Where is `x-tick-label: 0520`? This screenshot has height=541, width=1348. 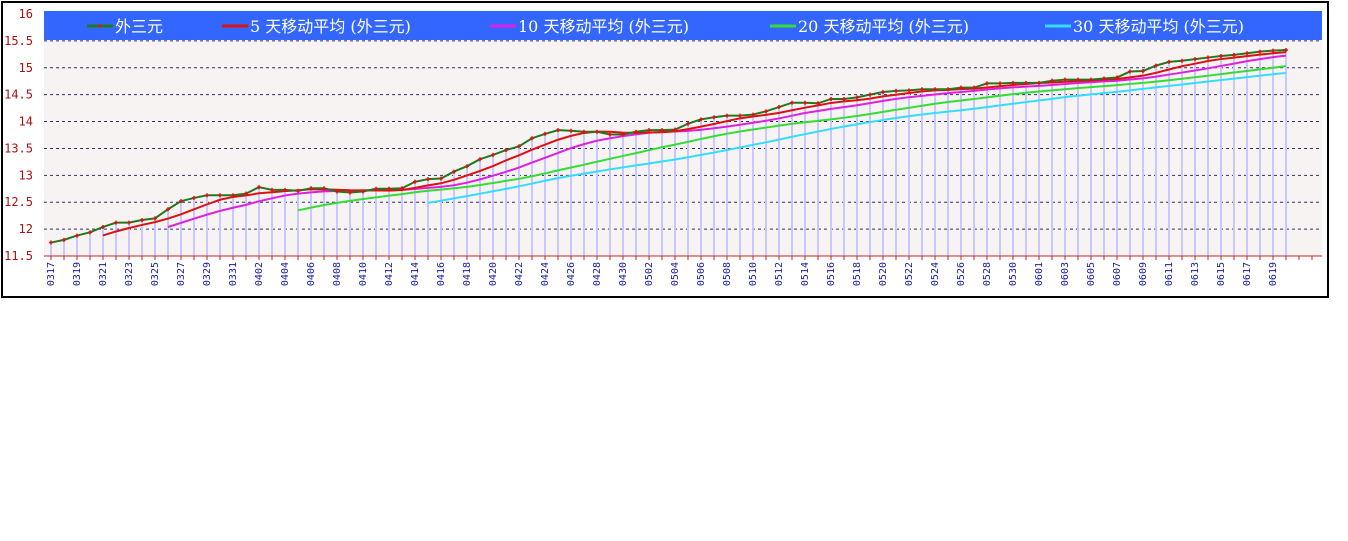
x-tick-label: 0520 is located at coordinates (883, 274).